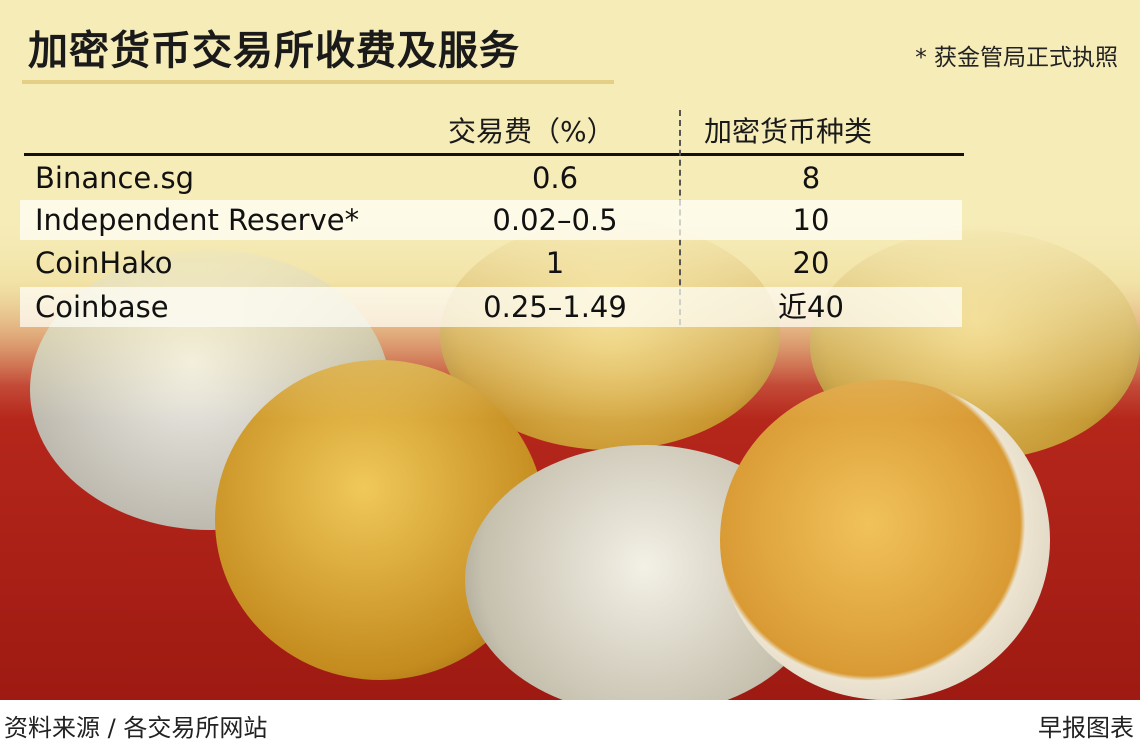  I want to click on table-cell-count: 8, so click(811, 178).